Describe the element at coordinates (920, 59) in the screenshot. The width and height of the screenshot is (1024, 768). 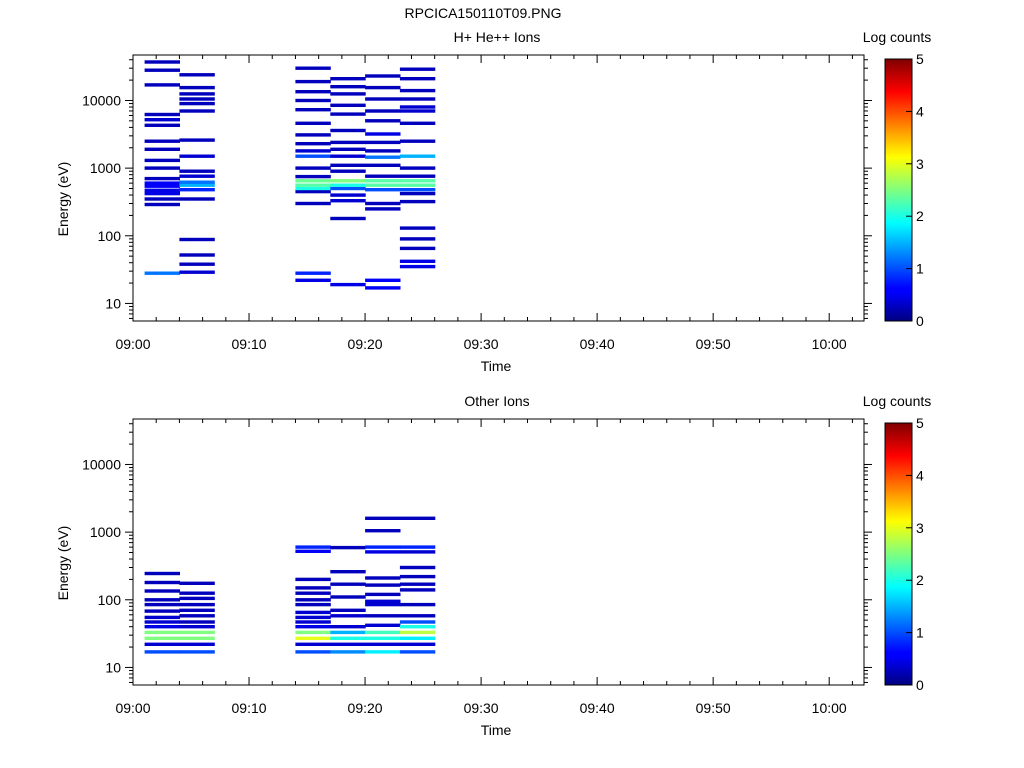
I see `colorbar-tick-label: 5` at that location.